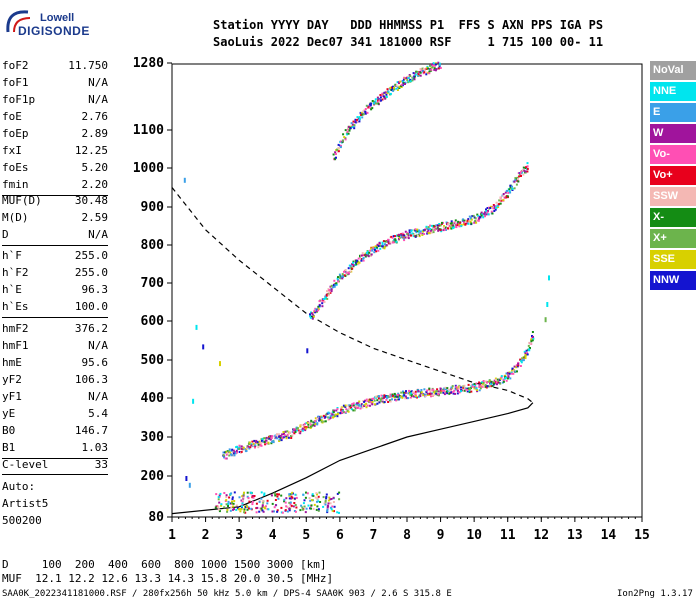 The image size is (700, 600). Describe the element at coordinates (609, 535) in the screenshot. I see `x-tick-label: 14` at that location.